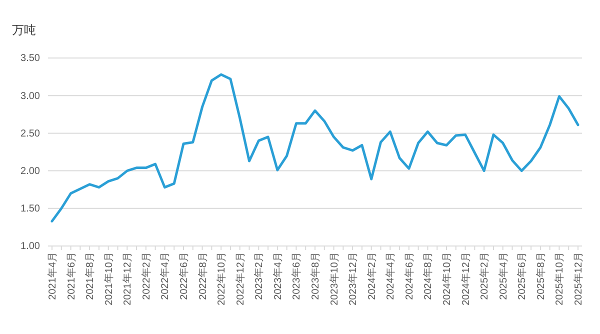  What do you see at coordinates (278, 276) in the screenshot?
I see `x-tick-label: 2023年4月` at bounding box center [278, 276].